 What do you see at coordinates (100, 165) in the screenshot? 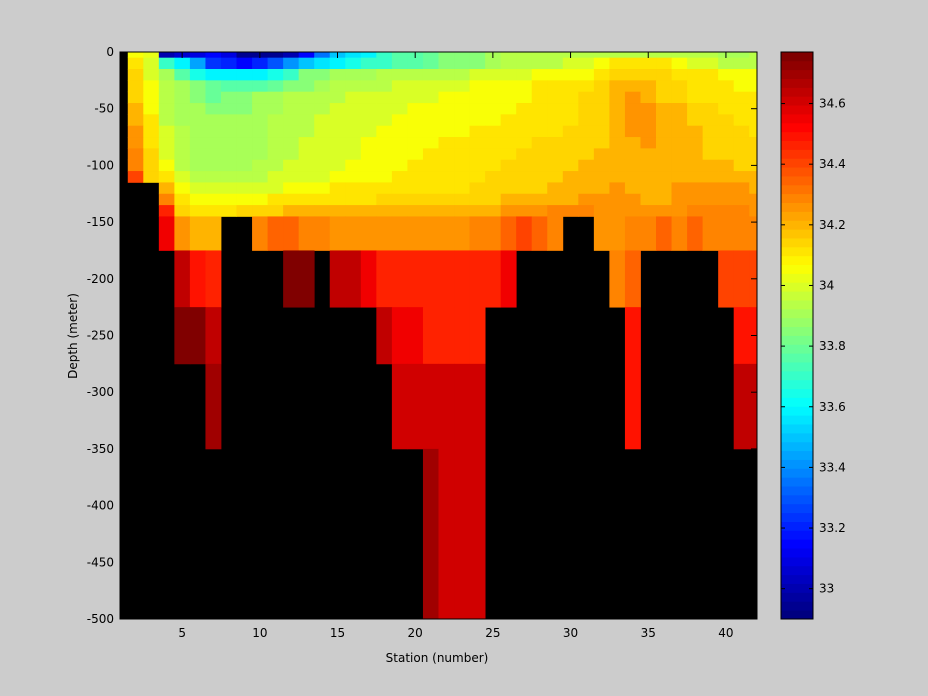
I see `y-tick-label: -100` at bounding box center [100, 165].